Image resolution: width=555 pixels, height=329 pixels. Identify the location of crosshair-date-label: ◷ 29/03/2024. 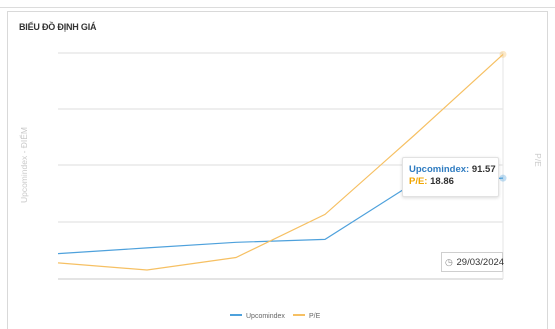
(473, 262).